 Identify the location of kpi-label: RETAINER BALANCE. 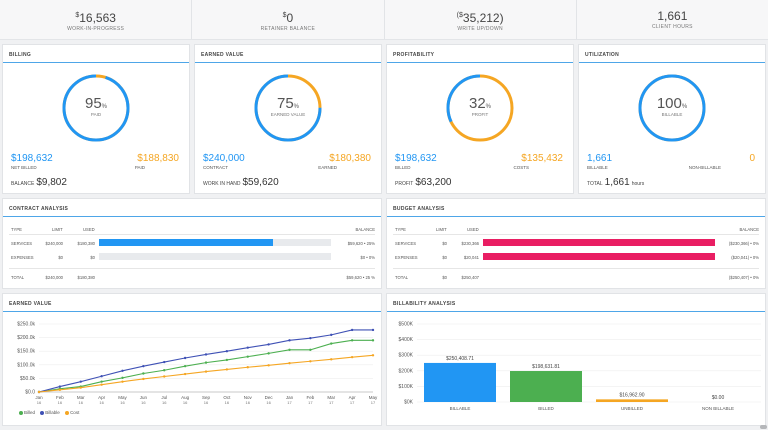
(288, 29).